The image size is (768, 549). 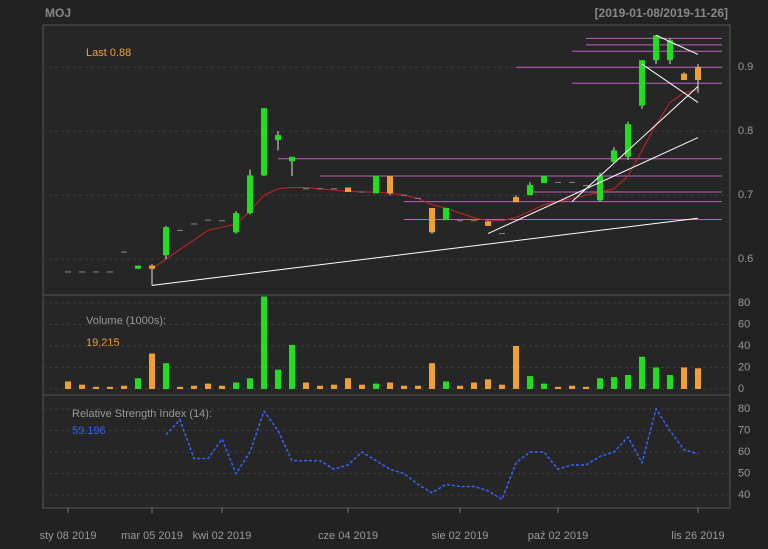 What do you see at coordinates (744, 473) in the screenshot?
I see `y-tick-label: 50` at bounding box center [744, 473].